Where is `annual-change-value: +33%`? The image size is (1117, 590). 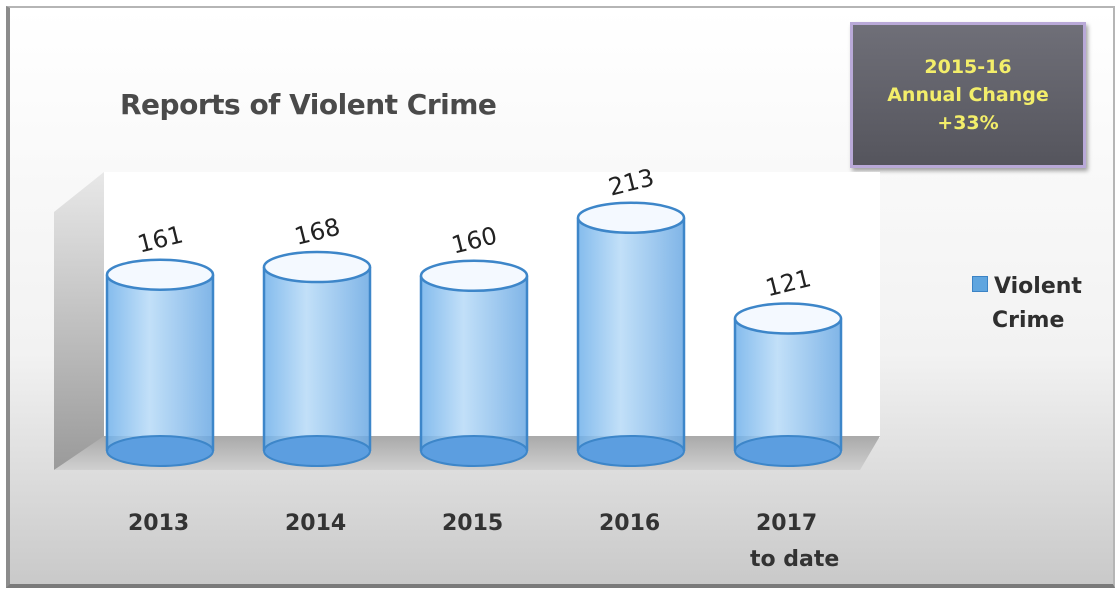 annual-change-value: +33% is located at coordinates (968, 123).